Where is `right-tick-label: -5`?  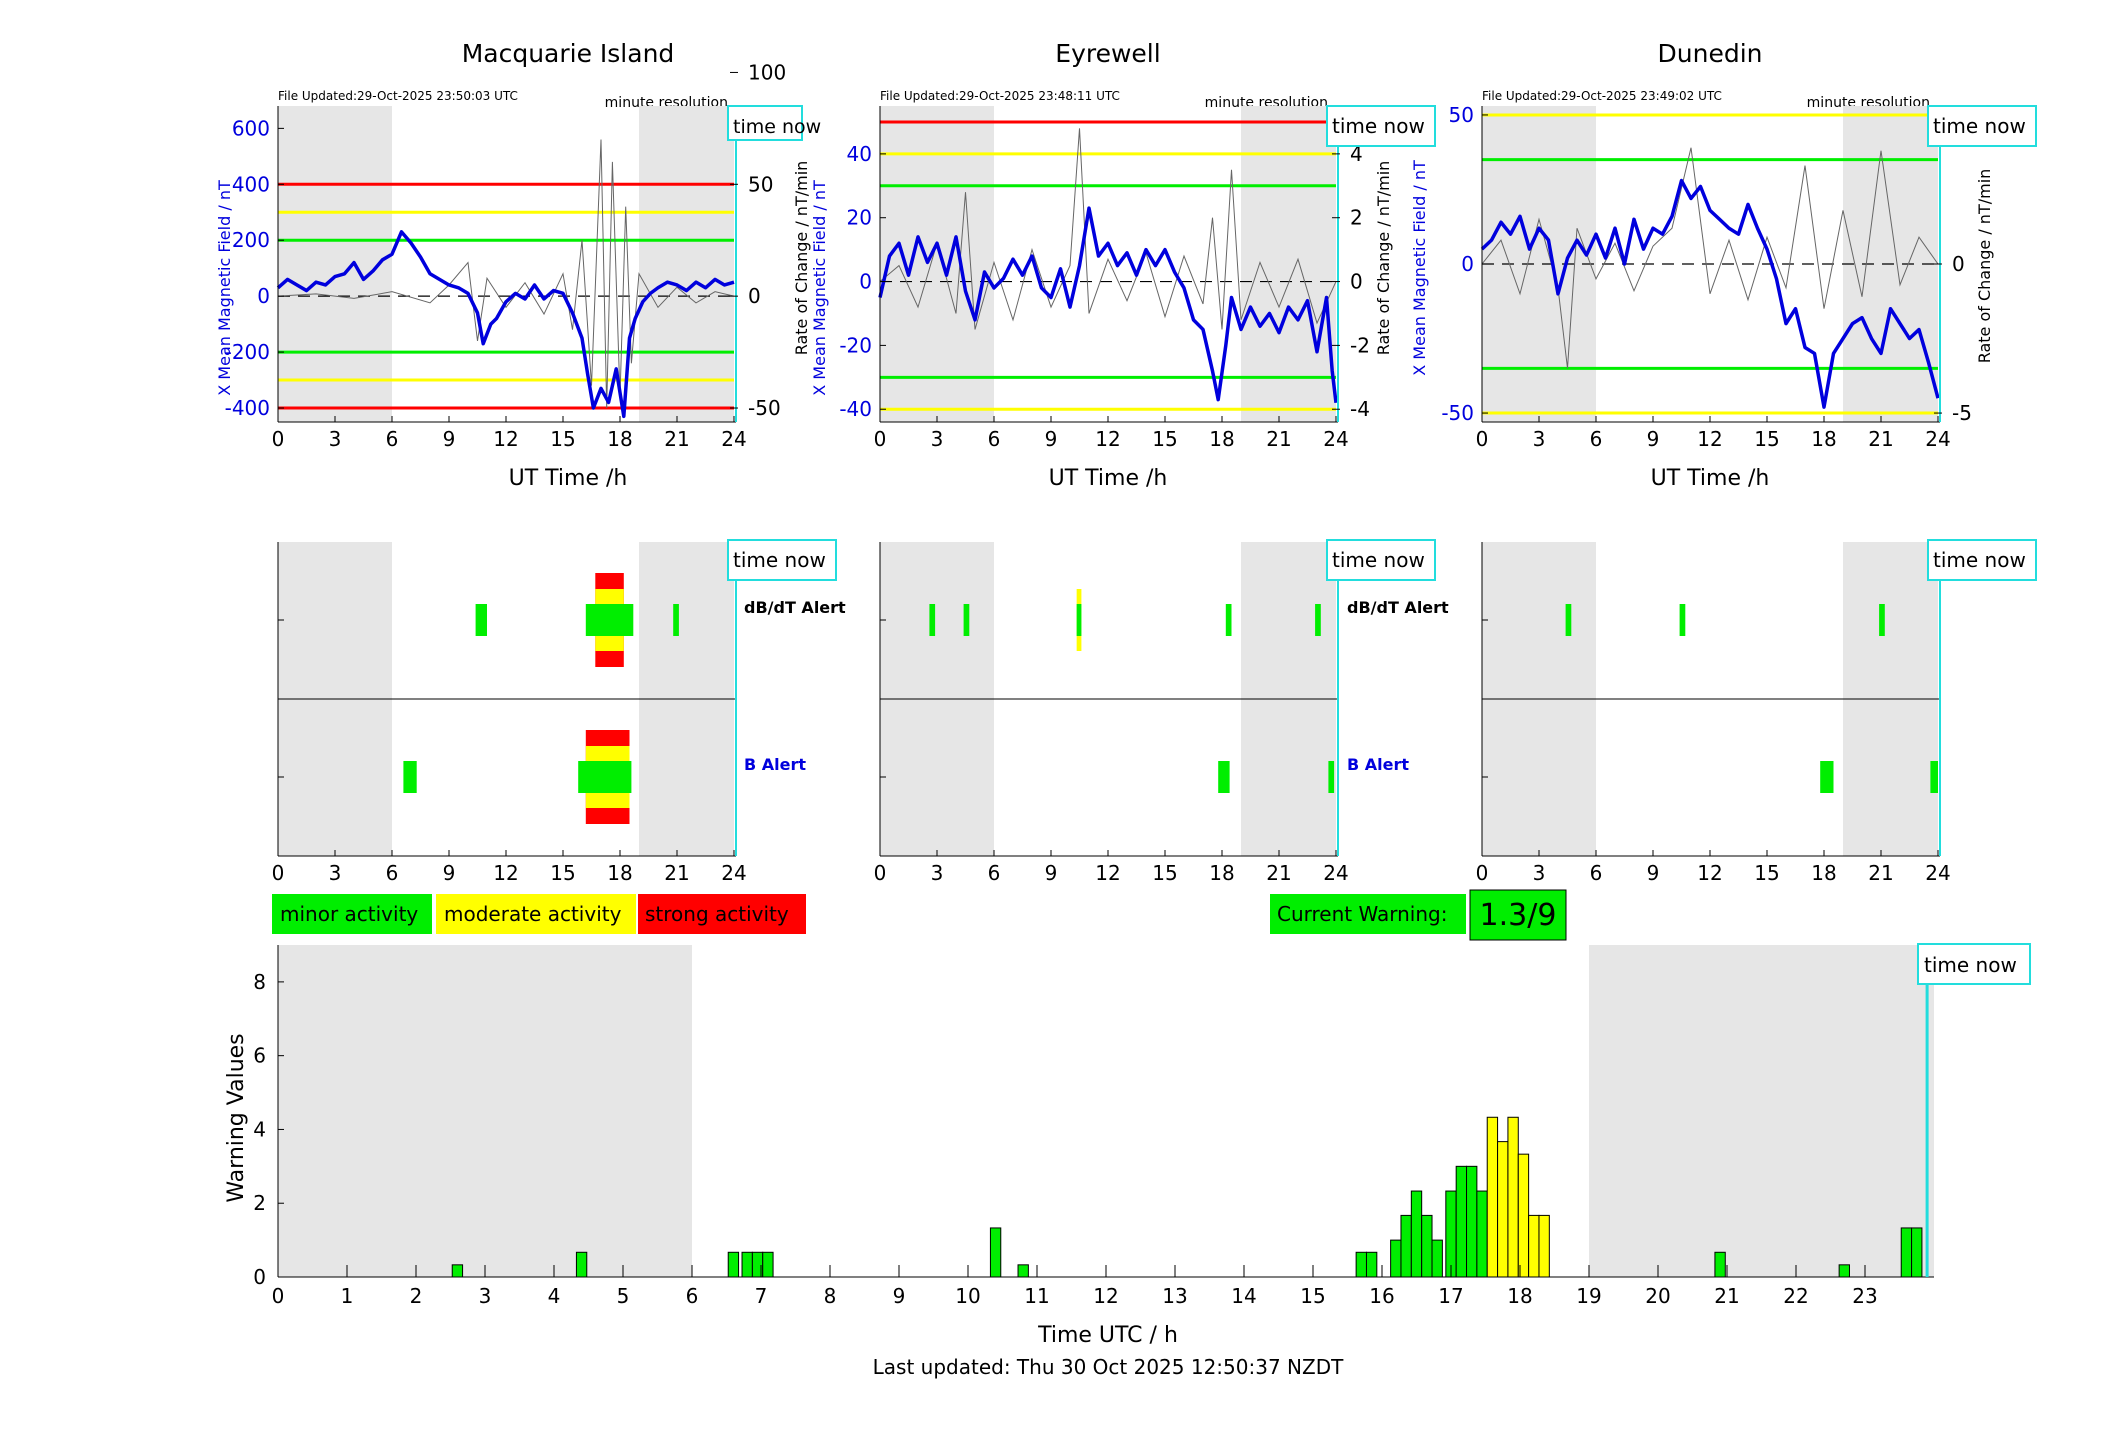 right-tick-label: -5 is located at coordinates (1962, 413).